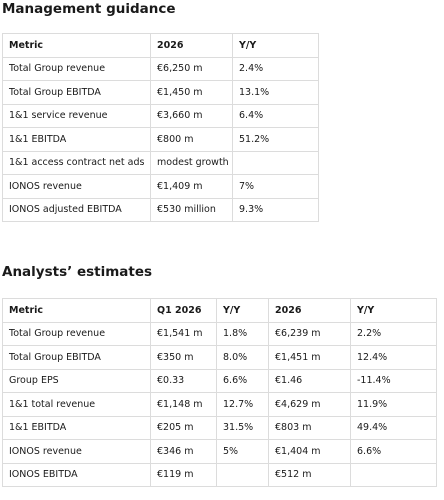 This screenshot has height=500, width=444. Describe the element at coordinates (183, 310) in the screenshot. I see `header-cell: Q1 2026` at that location.